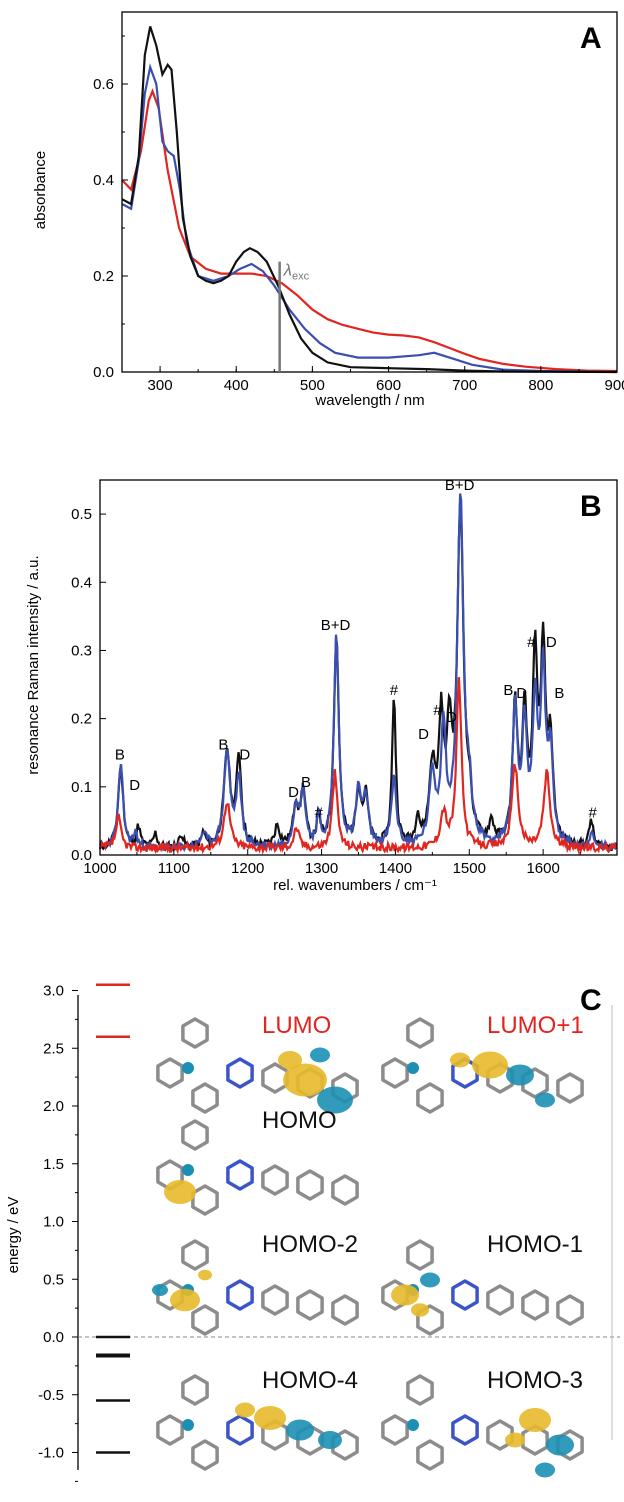 The width and height of the screenshot is (624, 1502). I want to click on orbital-homo-1: HOMO-1, so click(482, 1283).